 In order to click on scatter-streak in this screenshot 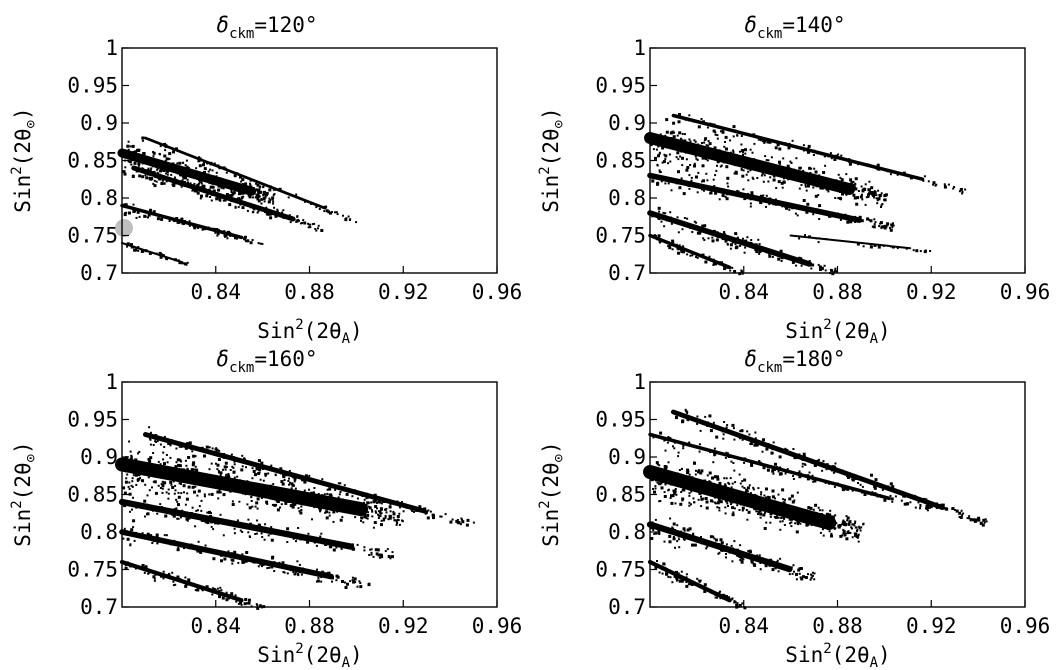, I will do `click(181, 581)`.